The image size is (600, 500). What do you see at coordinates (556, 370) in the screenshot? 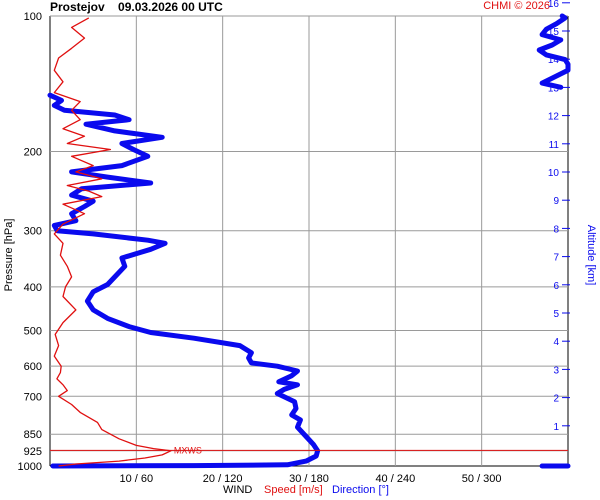
I see `altitude-tick-label: 3` at bounding box center [556, 370].